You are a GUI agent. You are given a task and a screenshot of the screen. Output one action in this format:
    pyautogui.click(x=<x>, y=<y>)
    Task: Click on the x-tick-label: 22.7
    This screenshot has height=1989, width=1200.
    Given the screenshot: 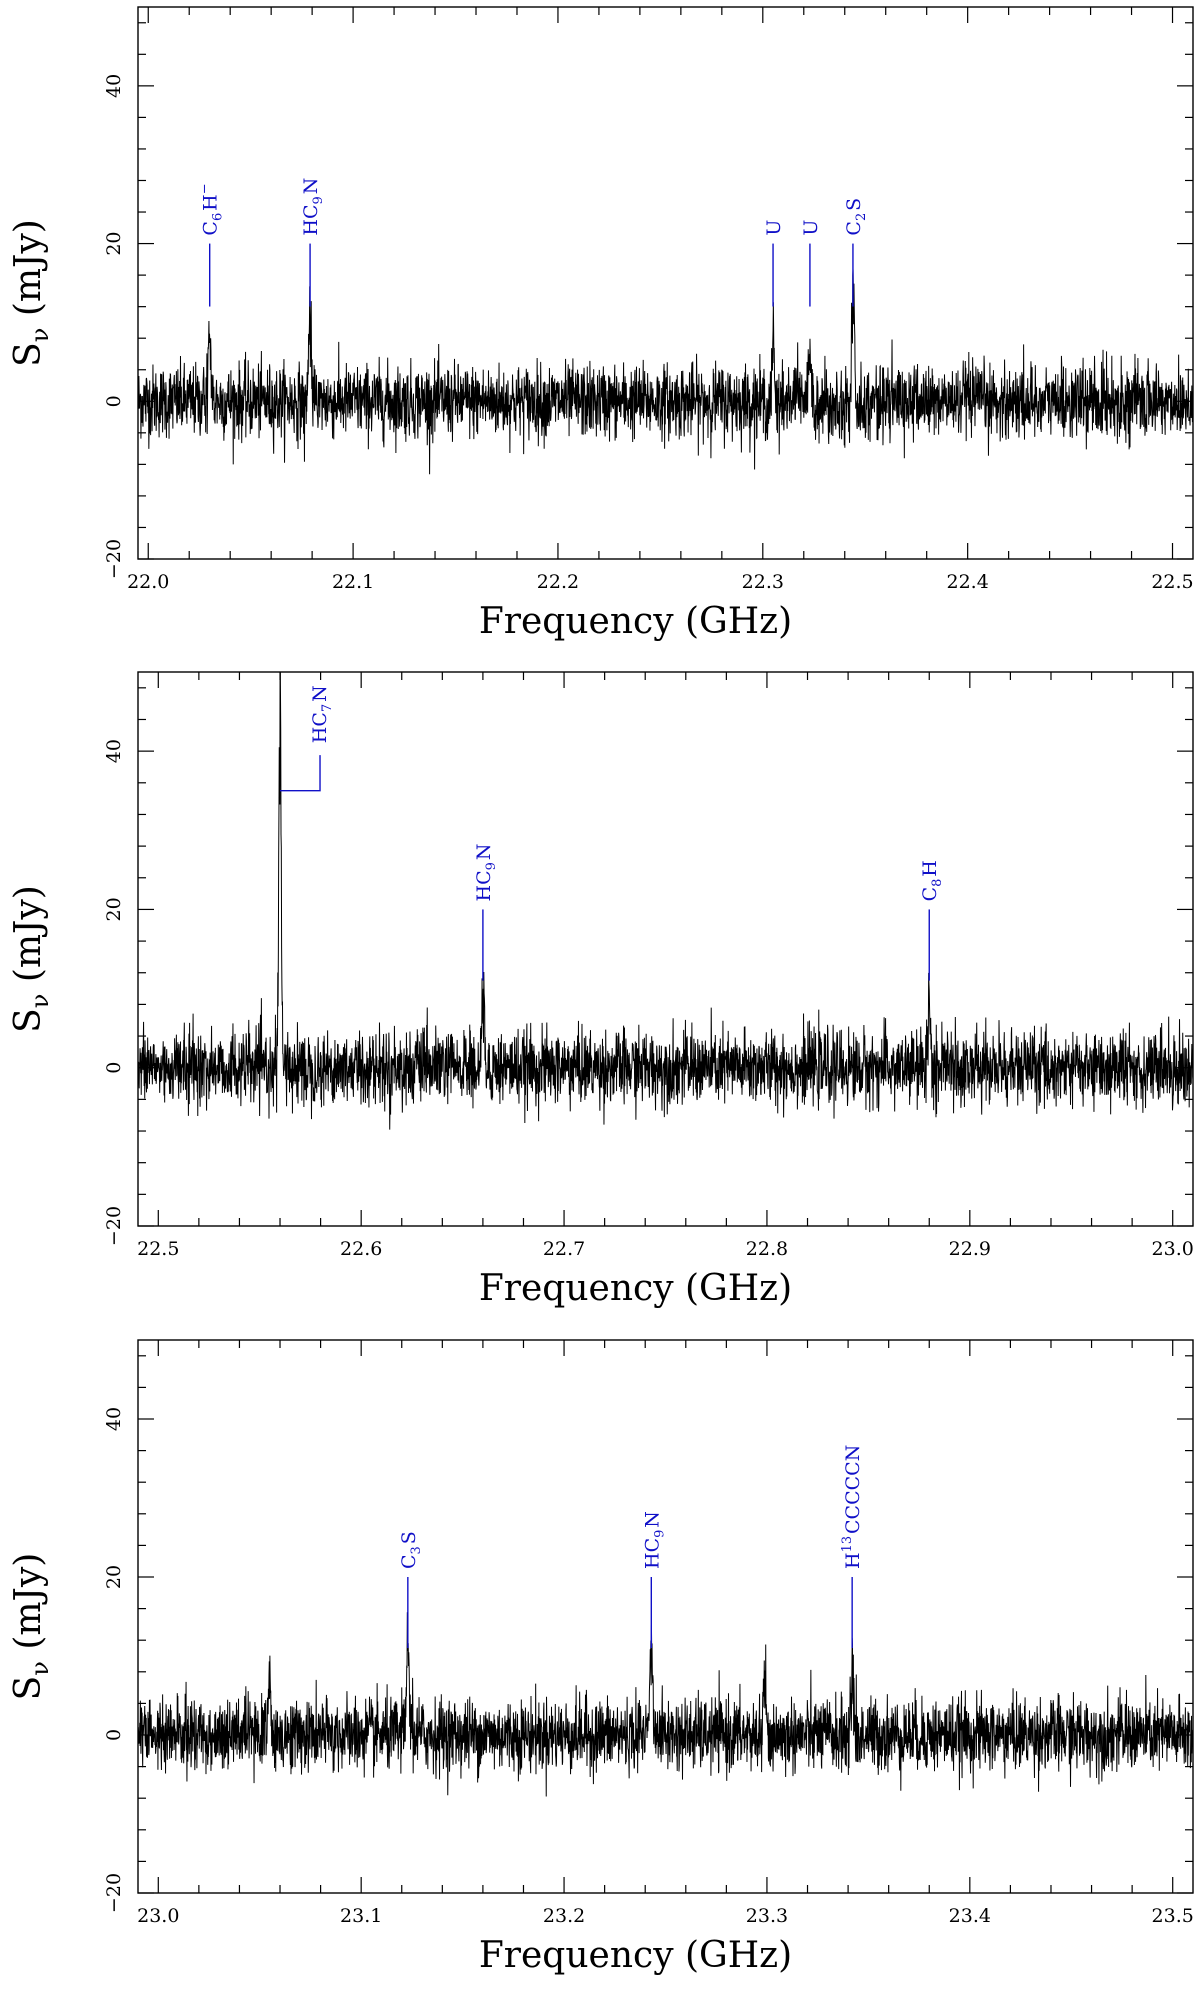 What is the action you would take?
    pyautogui.click(x=564, y=1249)
    